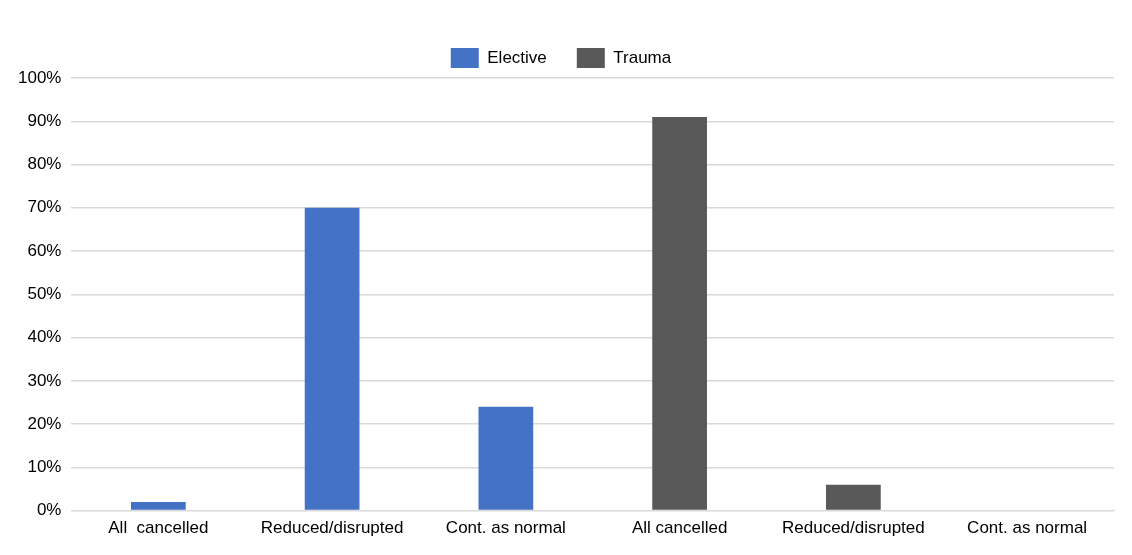 The height and width of the screenshot is (555, 1132). Describe the element at coordinates (40, 77) in the screenshot. I see `y-tick-label: 100%` at that location.